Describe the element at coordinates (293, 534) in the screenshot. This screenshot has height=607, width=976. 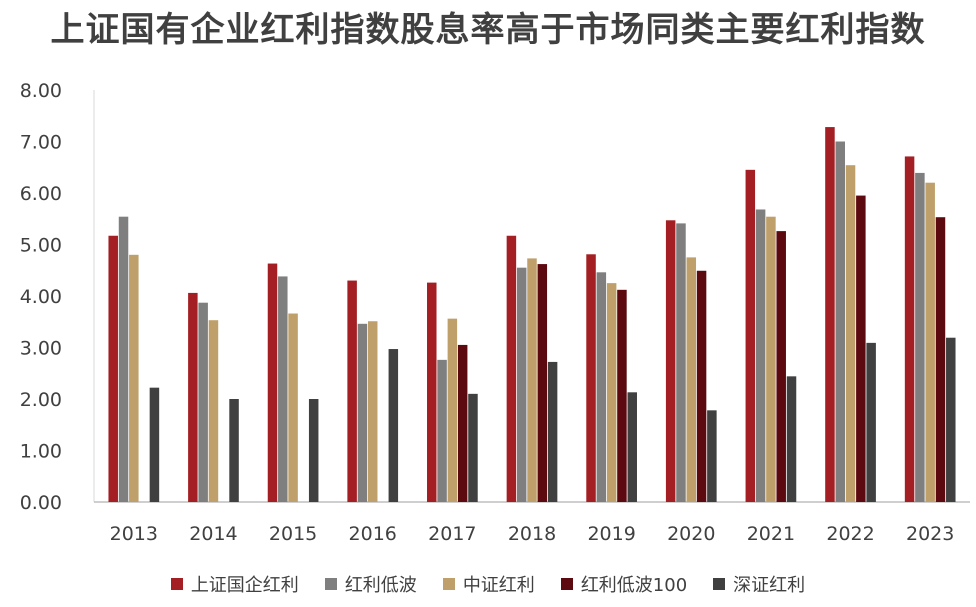
I see `x-tick-label: 2015` at that location.